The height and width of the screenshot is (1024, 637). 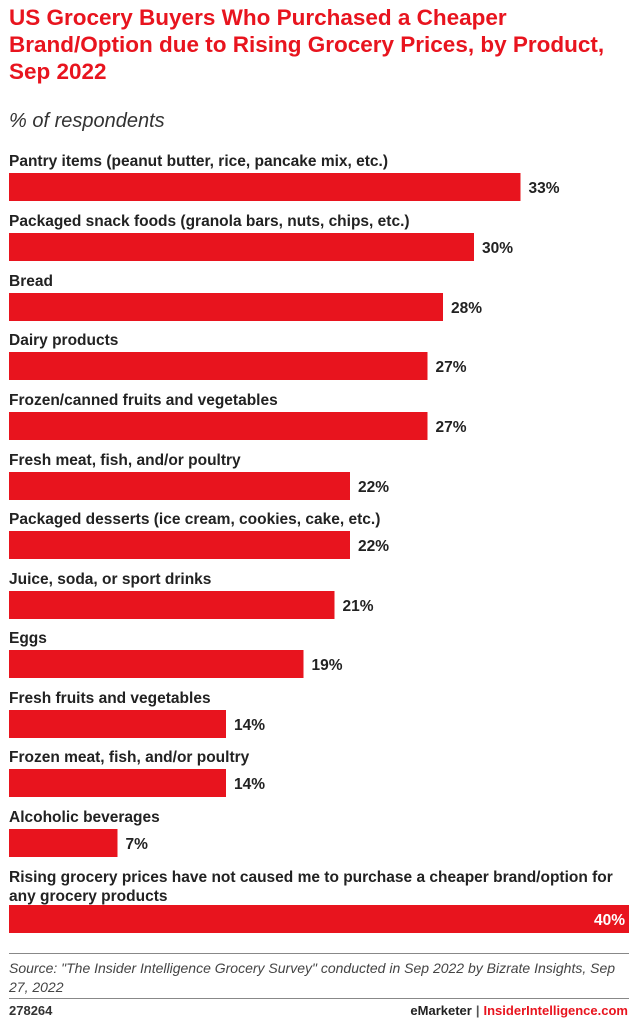 I want to click on footer-divider-bottom, so click(x=319, y=998).